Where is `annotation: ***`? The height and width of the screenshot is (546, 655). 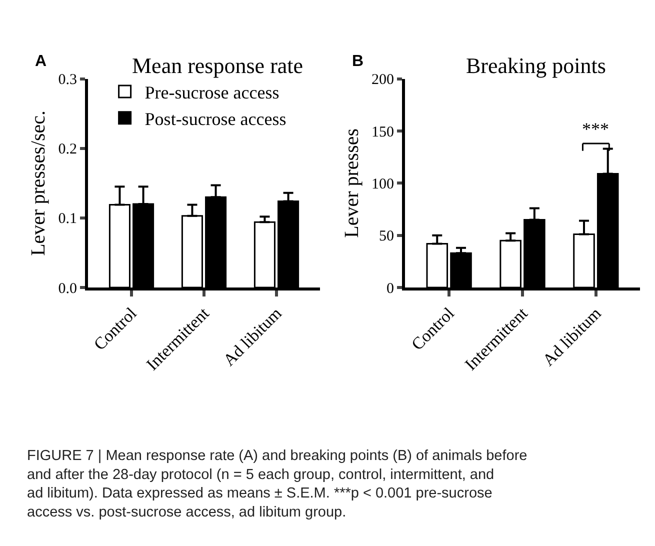 annotation: *** is located at coordinates (595, 129).